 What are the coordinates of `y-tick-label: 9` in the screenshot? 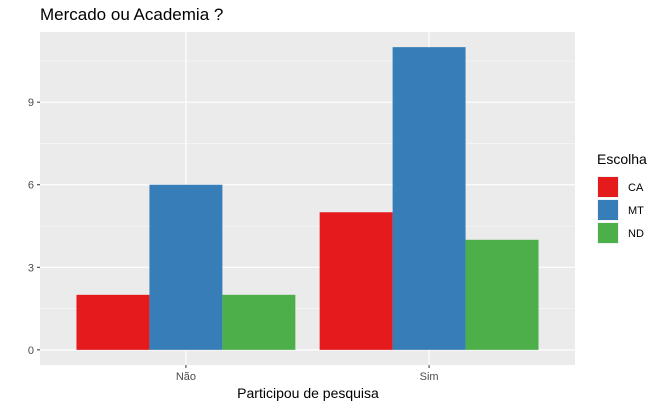 It's located at (31, 103).